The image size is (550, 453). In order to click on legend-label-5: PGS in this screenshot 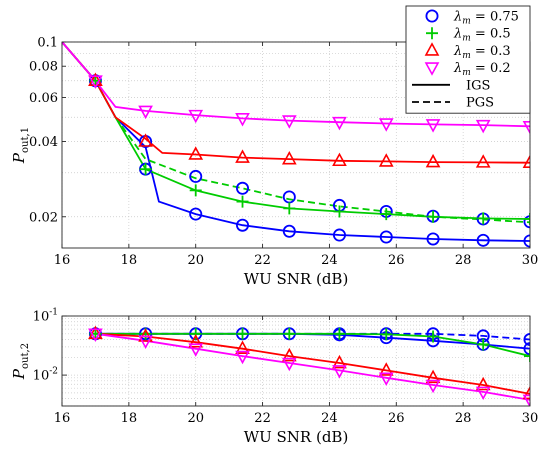, I will do `click(480, 103)`.